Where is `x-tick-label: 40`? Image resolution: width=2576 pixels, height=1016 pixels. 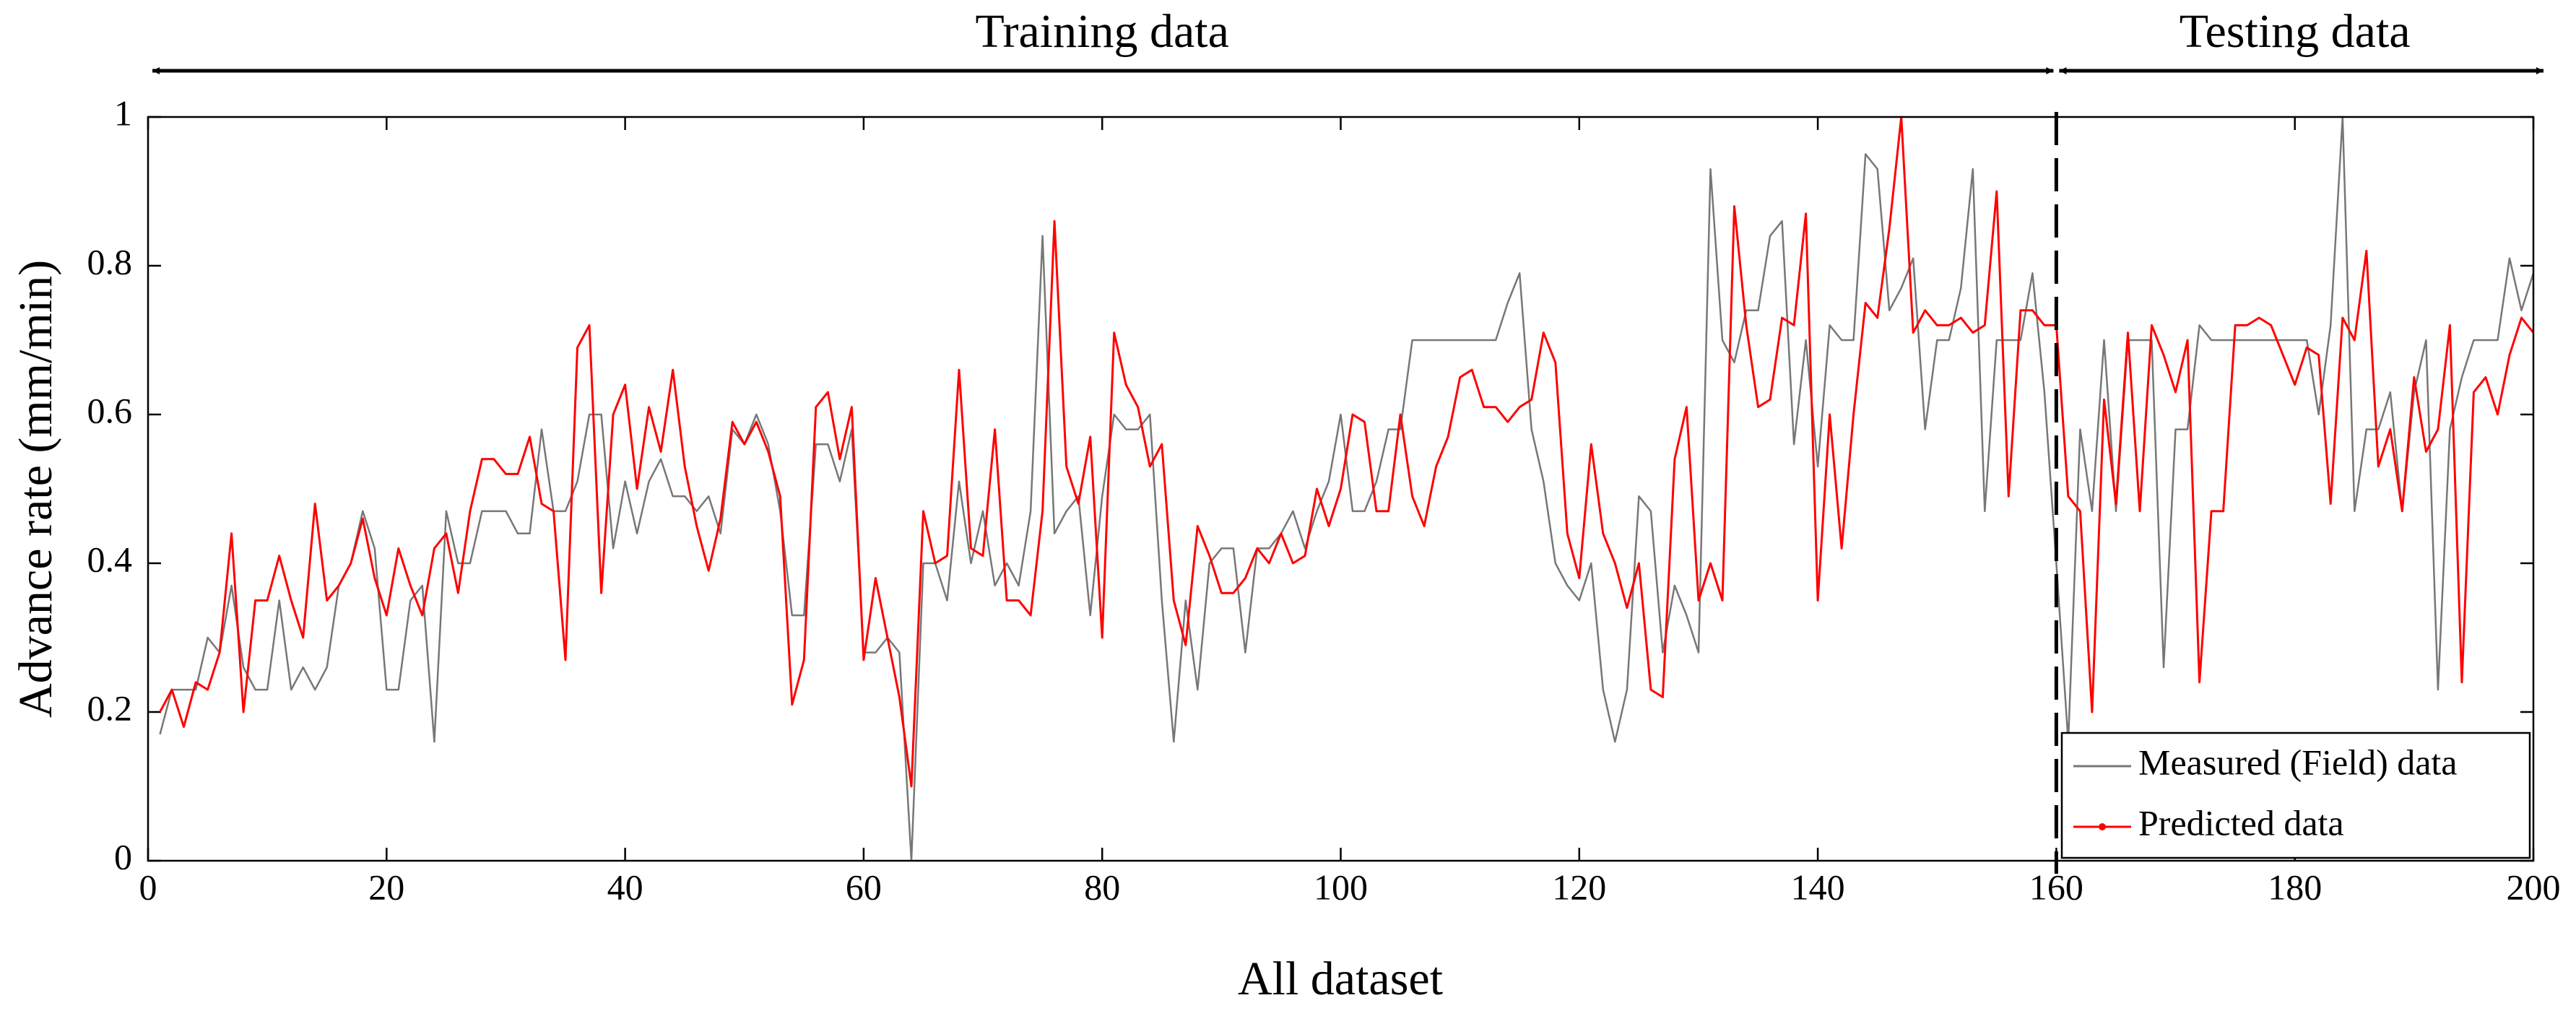 x-tick-label: 40 is located at coordinates (625, 887).